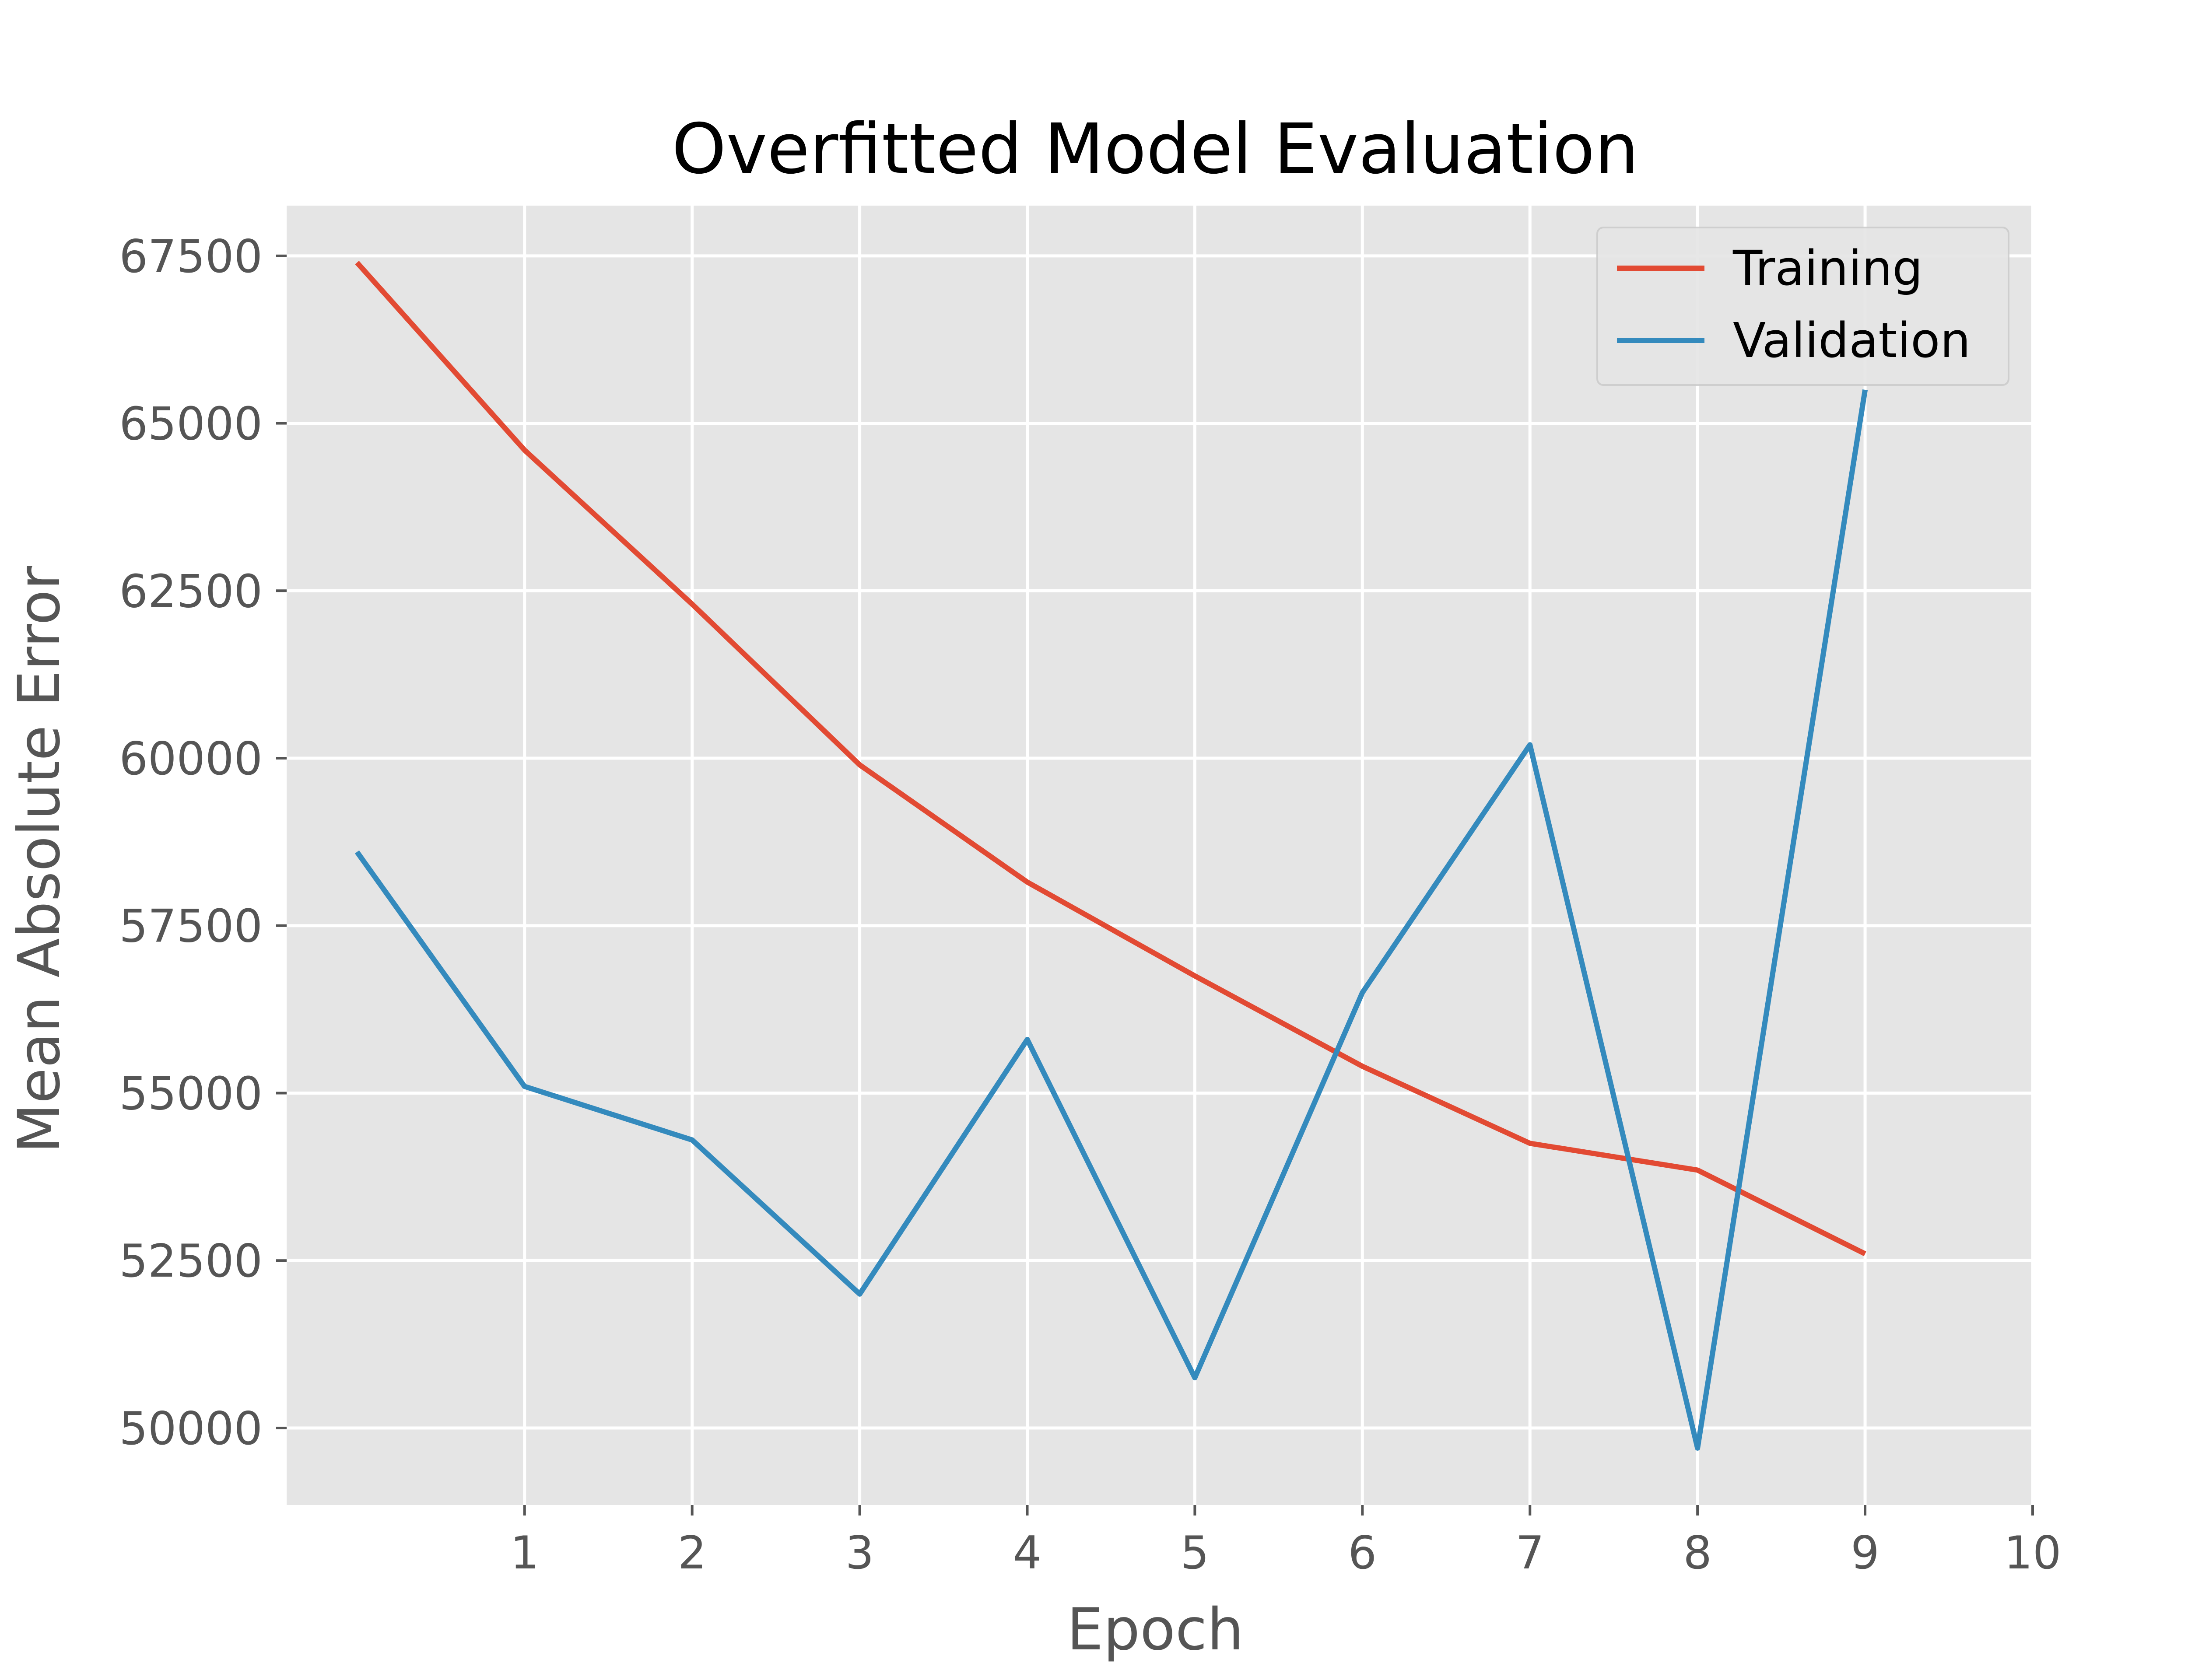  What do you see at coordinates (191, 1429) in the screenshot?
I see `y-tick-label: 50000` at bounding box center [191, 1429].